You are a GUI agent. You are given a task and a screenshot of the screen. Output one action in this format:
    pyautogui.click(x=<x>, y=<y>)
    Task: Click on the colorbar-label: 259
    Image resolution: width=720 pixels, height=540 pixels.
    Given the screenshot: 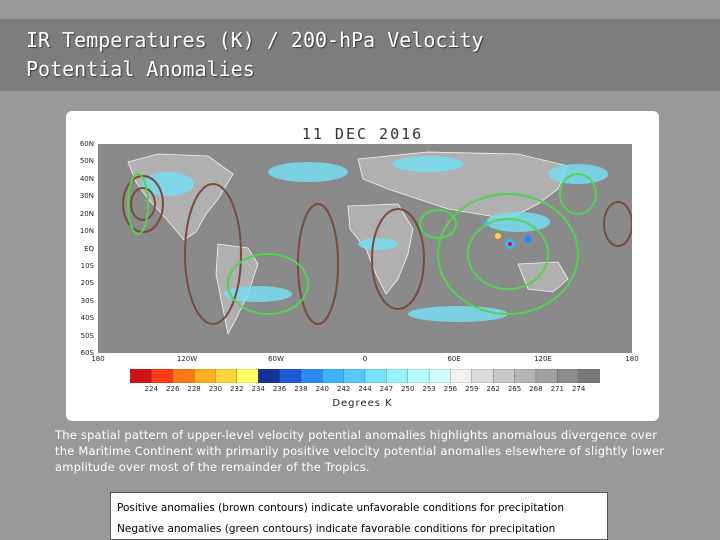 What is the action you would take?
    pyautogui.click(x=472, y=389)
    